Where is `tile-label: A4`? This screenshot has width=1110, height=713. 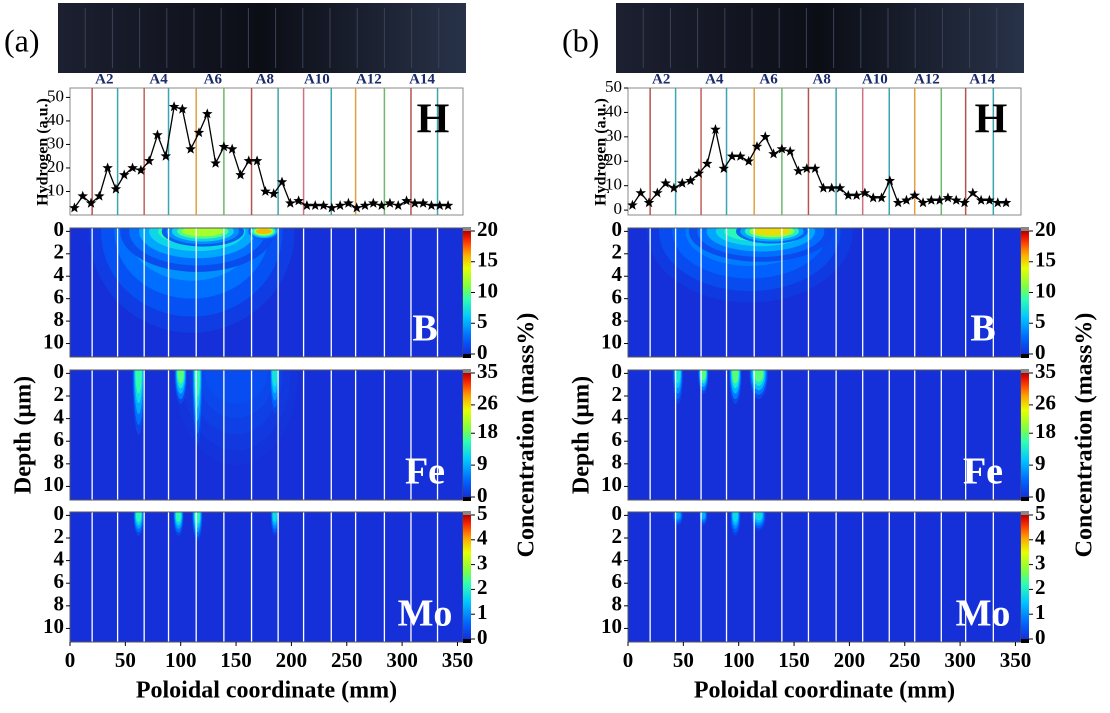
tile-label: A4 is located at coordinates (714, 79).